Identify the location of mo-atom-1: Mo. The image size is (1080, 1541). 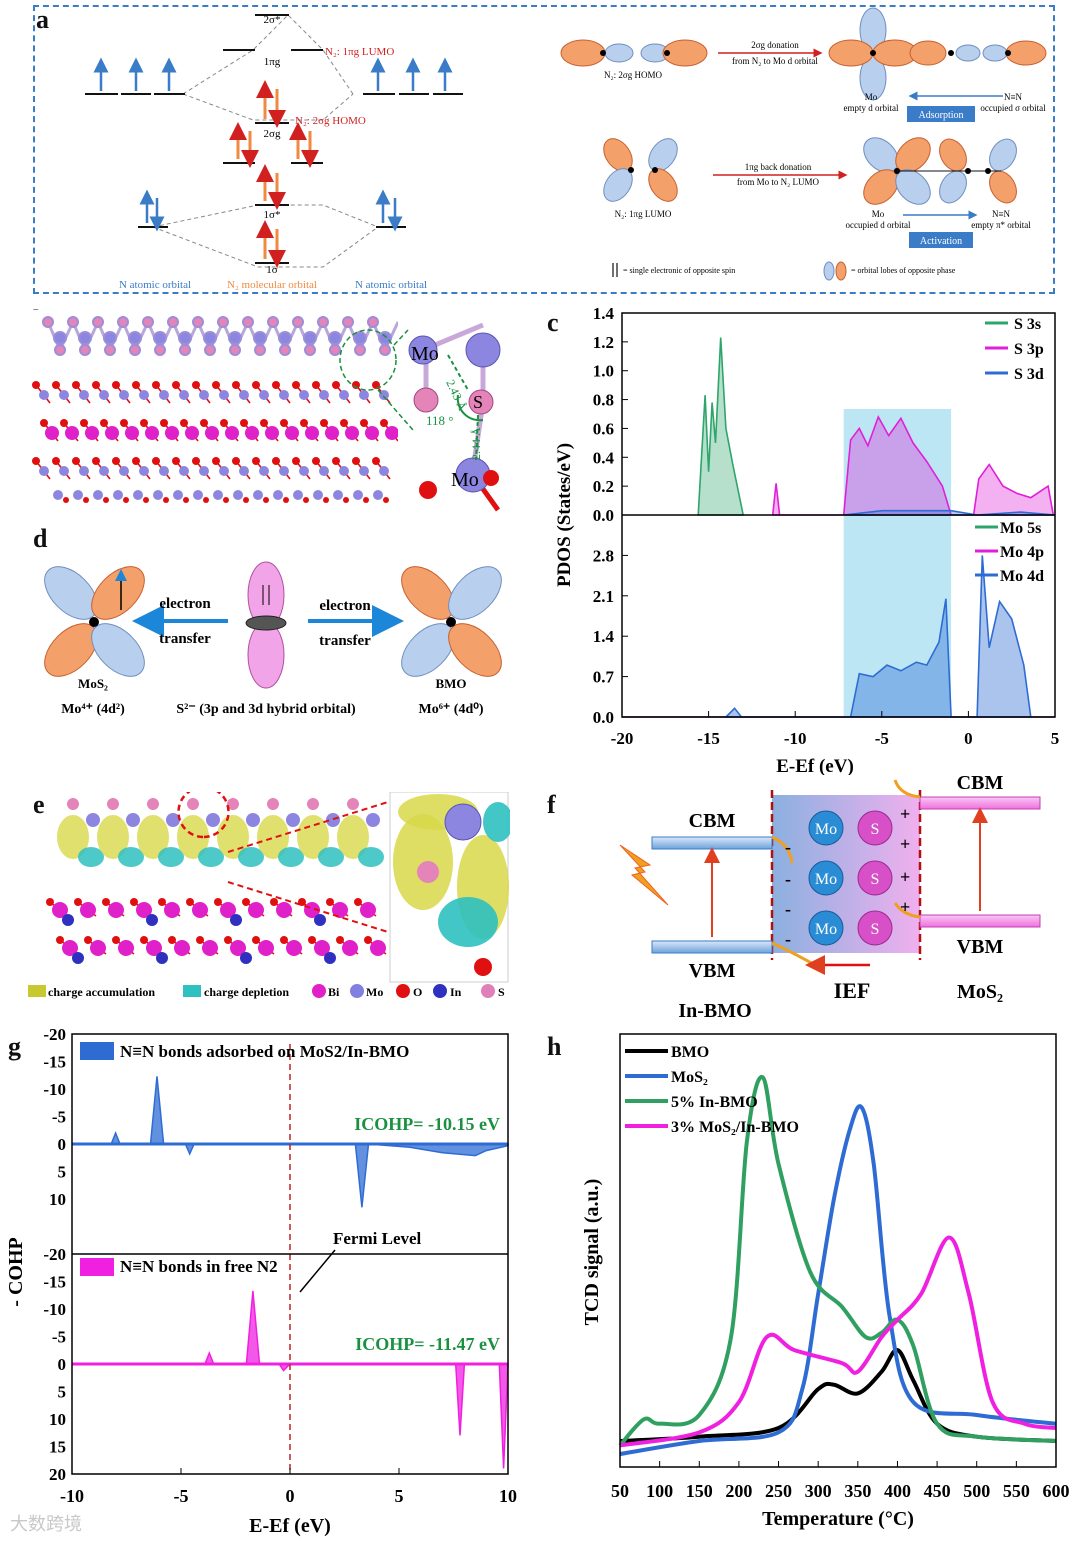
(826, 829).